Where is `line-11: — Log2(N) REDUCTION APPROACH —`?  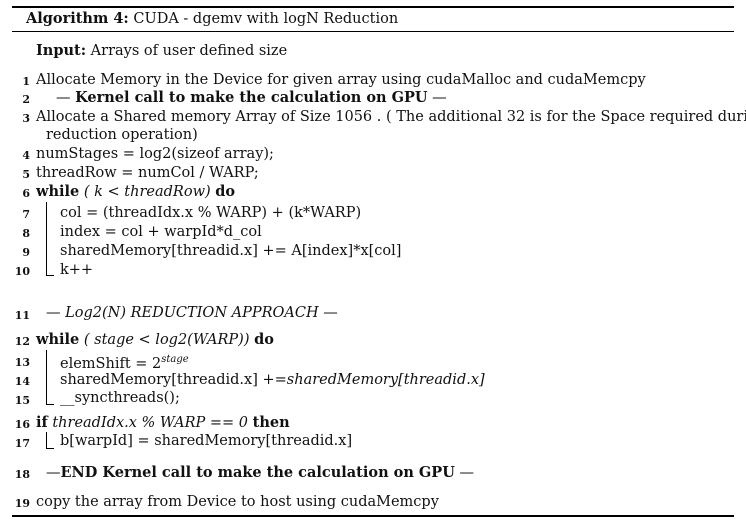
line-11: — Log2(N) REDUCTION APPROACH — is located at coordinates (192, 313).